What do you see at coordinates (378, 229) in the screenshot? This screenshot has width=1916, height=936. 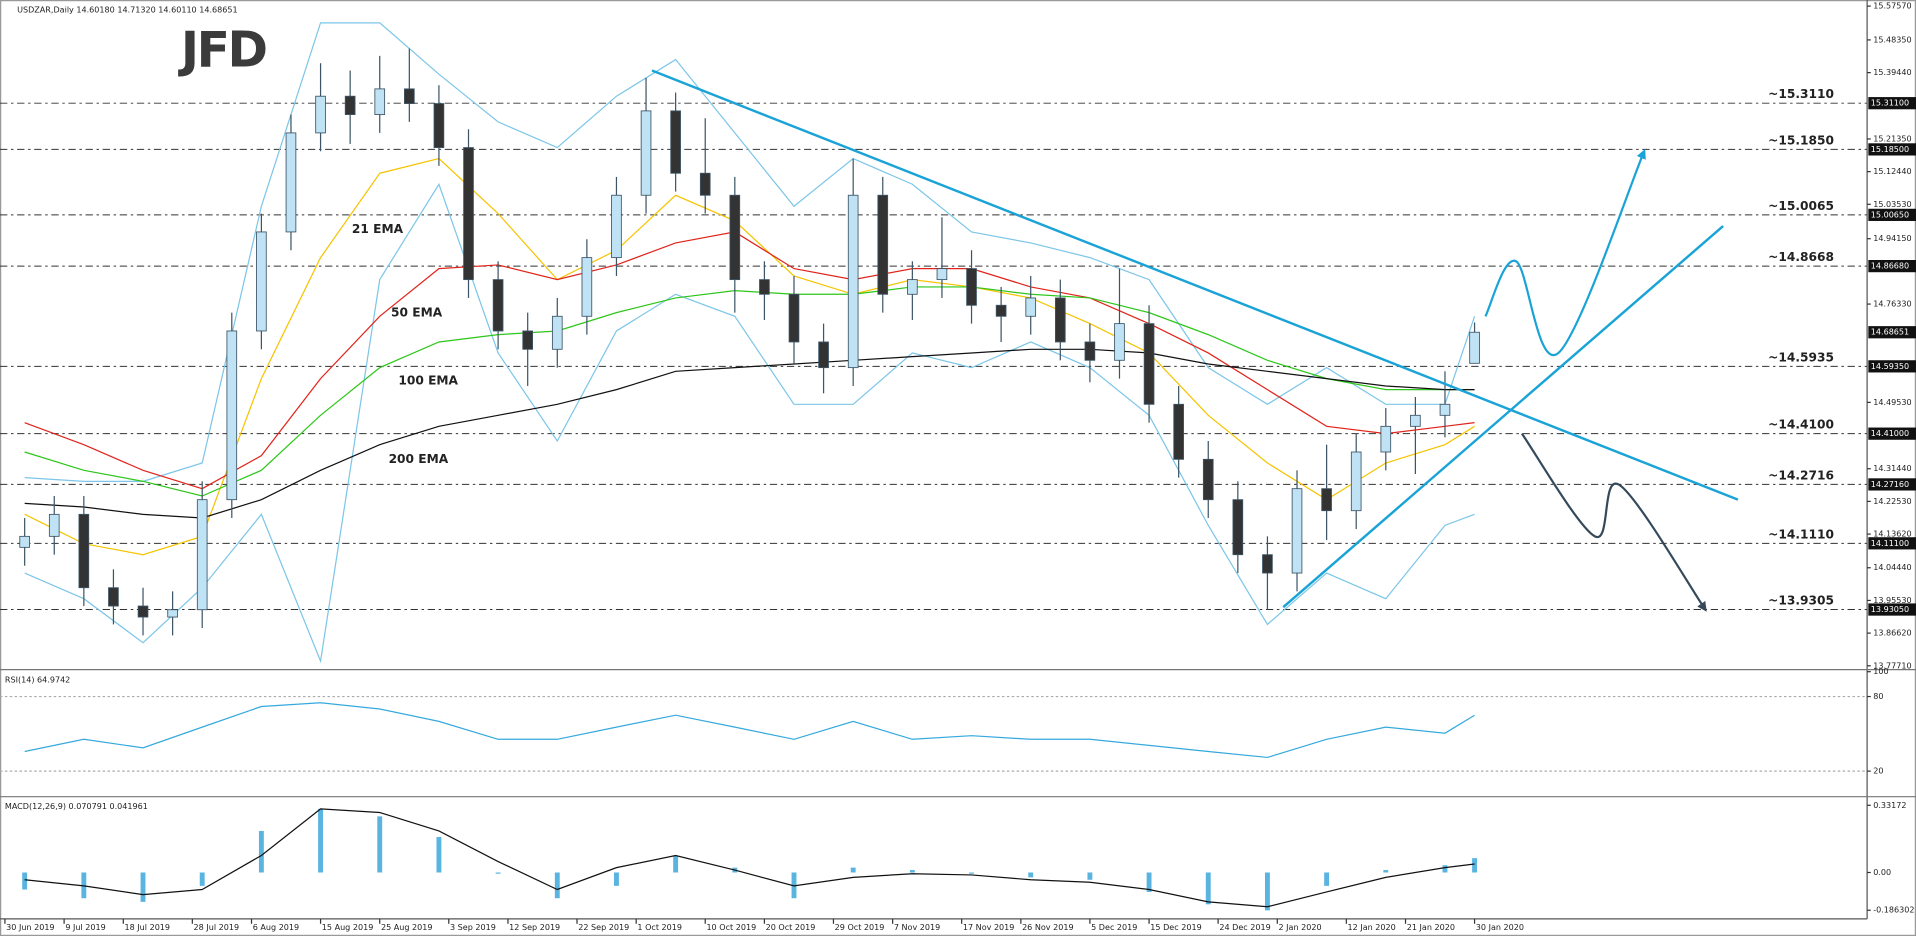 I see `ema-label: 21 EMA` at bounding box center [378, 229].